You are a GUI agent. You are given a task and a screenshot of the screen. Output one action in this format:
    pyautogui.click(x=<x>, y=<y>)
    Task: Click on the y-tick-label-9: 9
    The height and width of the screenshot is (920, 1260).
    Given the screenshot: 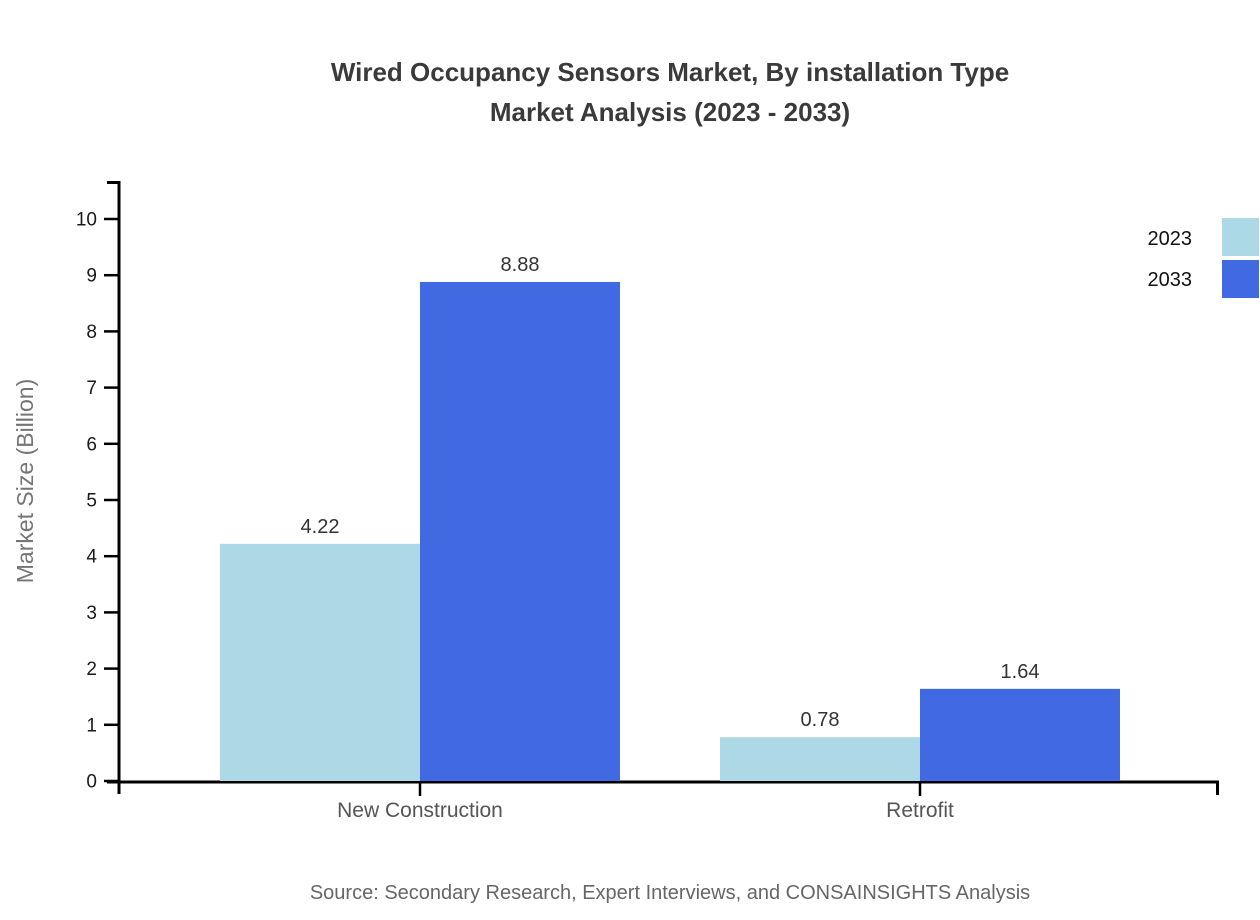 What is the action you would take?
    pyautogui.click(x=91, y=276)
    